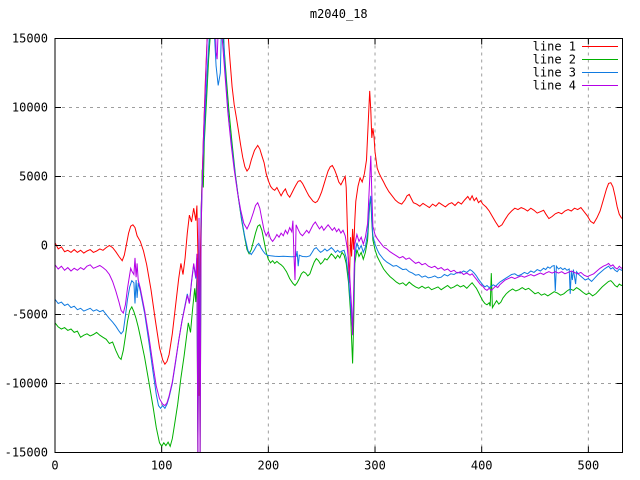 The width and height of the screenshot is (640, 480). Describe the element at coordinates (589, 466) in the screenshot. I see `x-tick-label: 500` at that location.